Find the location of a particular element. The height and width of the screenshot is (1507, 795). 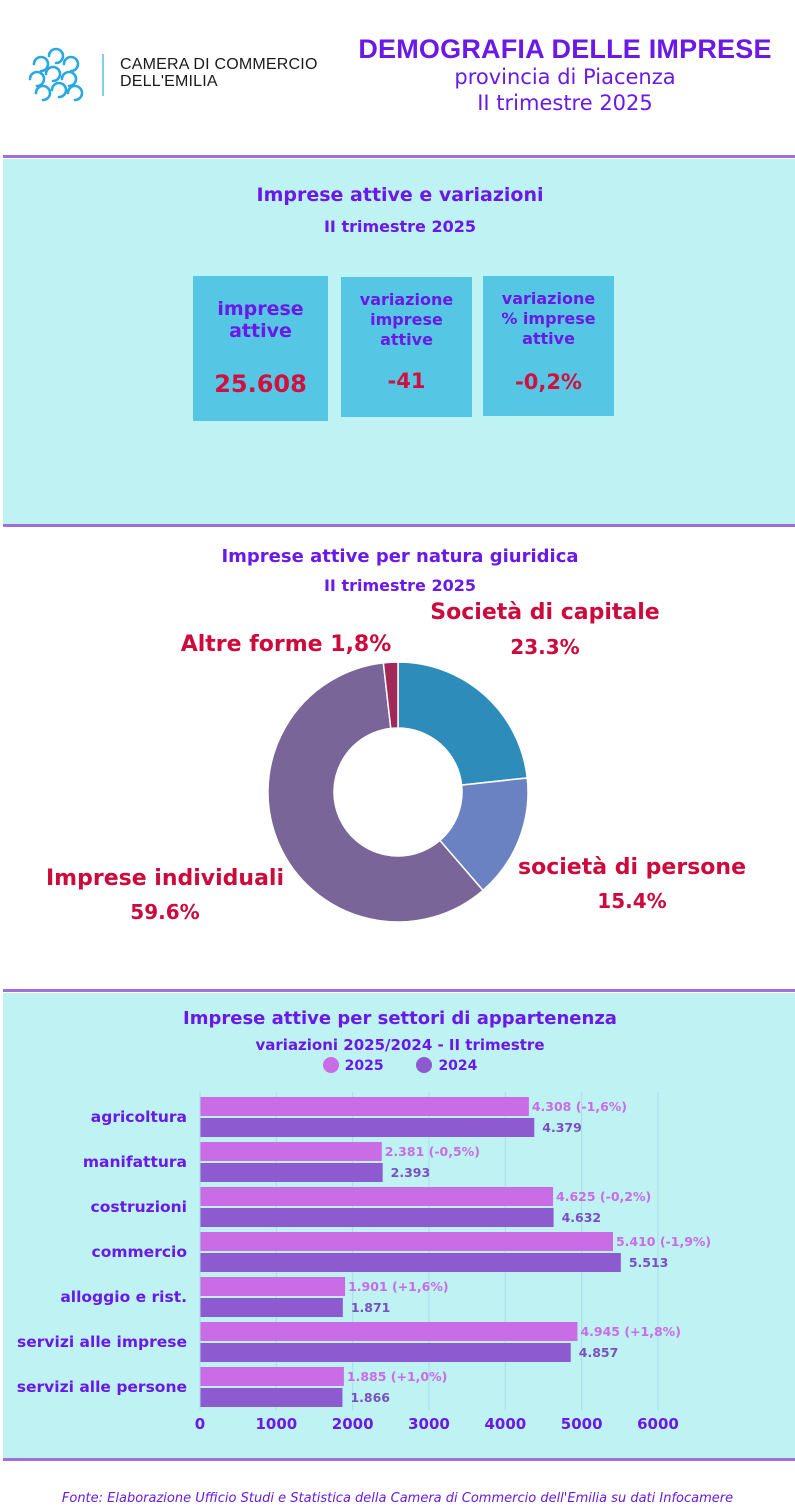

label-societa-persone: società di persone is located at coordinates (632, 867).